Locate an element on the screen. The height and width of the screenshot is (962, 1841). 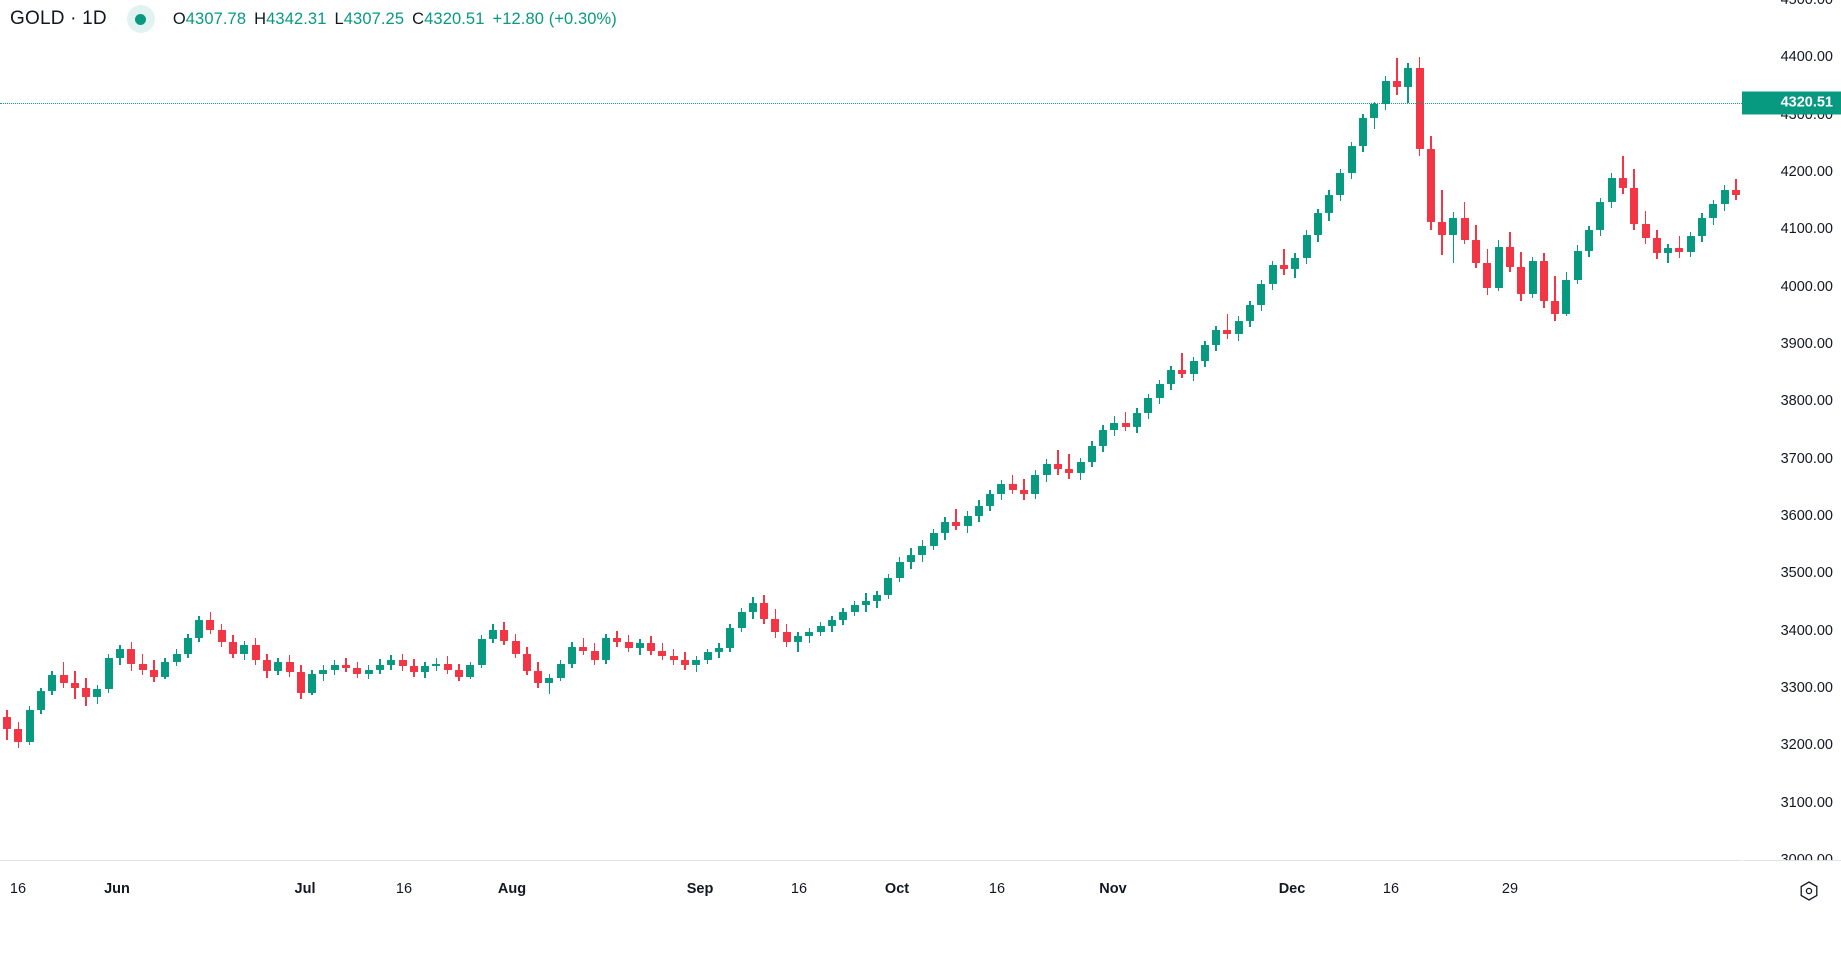
time-axis: 16 Jun Jul 16 Aug Sep 16 Oct 16 Nov Dec 16 29 is located at coordinates (871, 911).